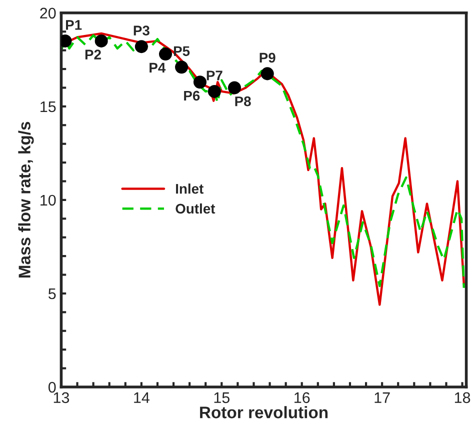 This screenshot has height=430, width=471. What do you see at coordinates (214, 75) in the screenshot?
I see `annotation: P7` at bounding box center [214, 75].